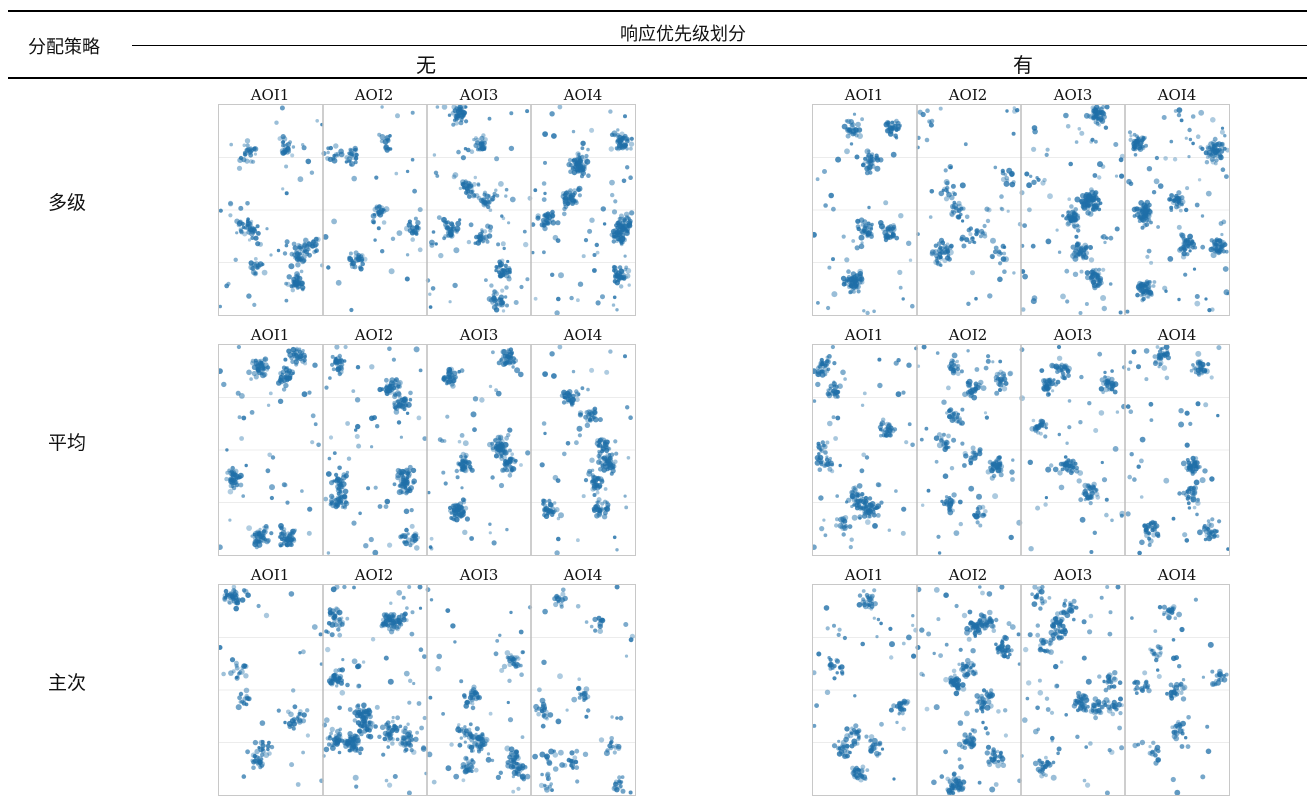 This screenshot has height=796, width=1307. What do you see at coordinates (427, 450) in the screenshot?
I see `scatter-svg` at bounding box center [427, 450].